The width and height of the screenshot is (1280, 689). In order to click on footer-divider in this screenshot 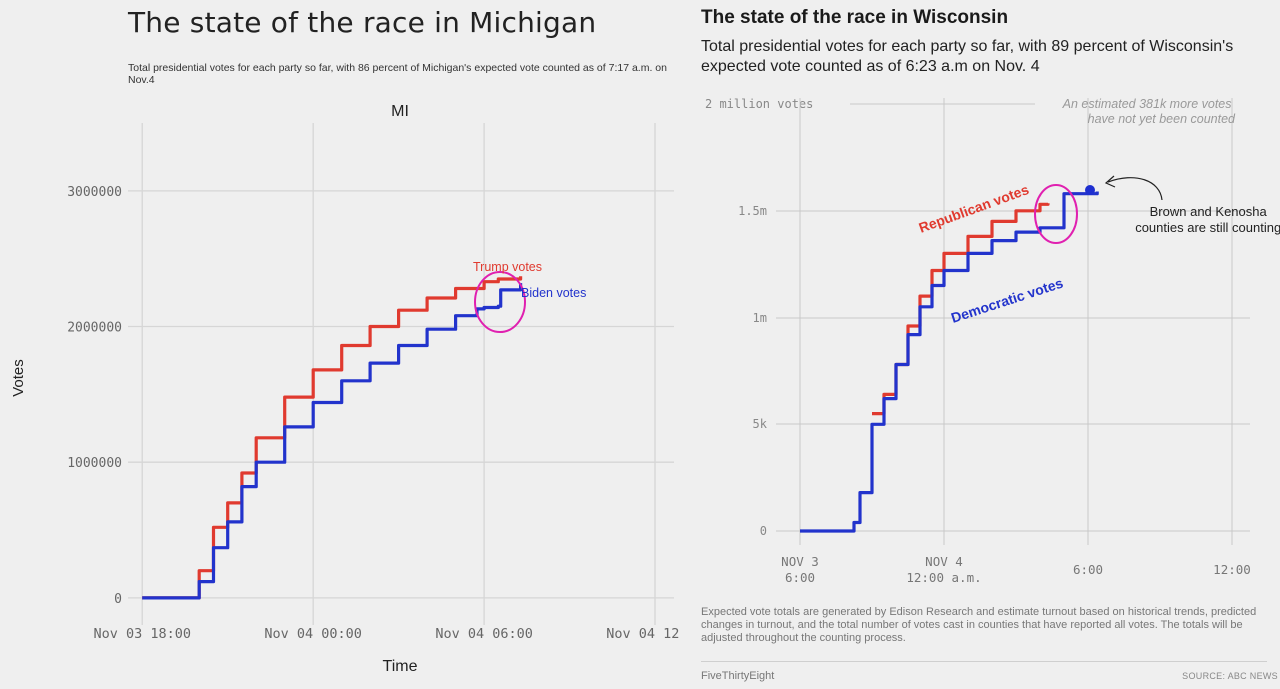, I will do `click(984, 661)`.